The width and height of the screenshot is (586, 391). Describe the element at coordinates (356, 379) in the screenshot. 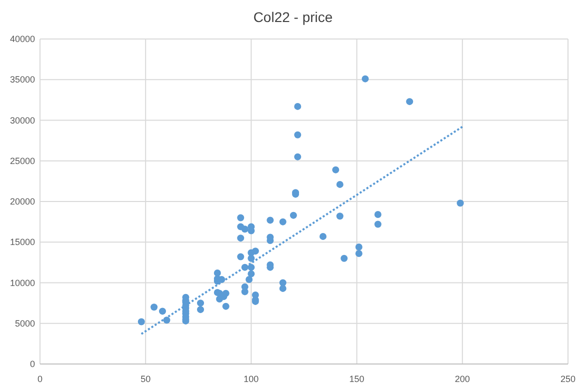

I see `x-tick-label: 150` at that location.